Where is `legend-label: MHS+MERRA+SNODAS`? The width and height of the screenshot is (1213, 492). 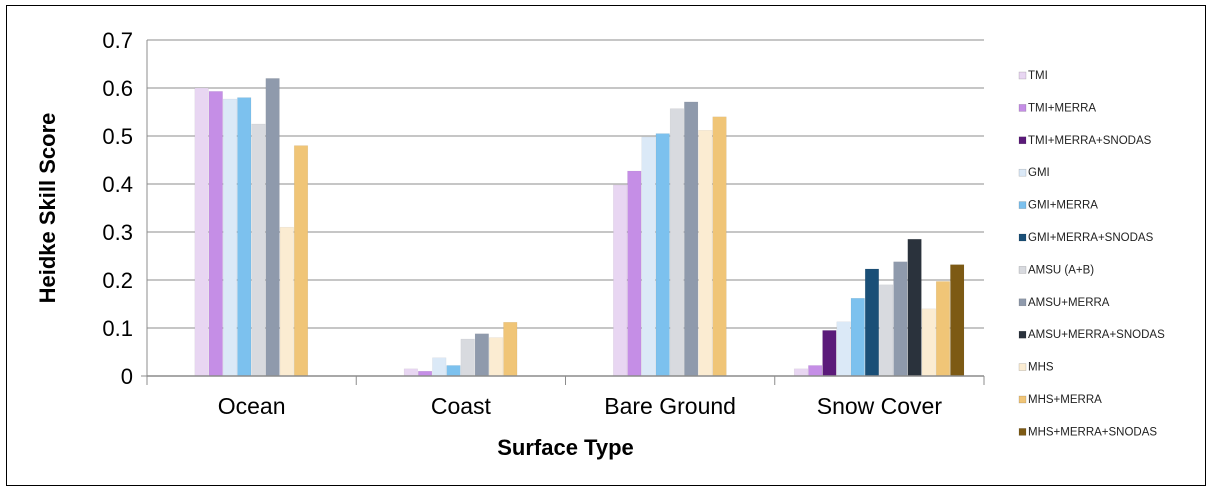
legend-label: MHS+MERRA+SNODAS is located at coordinates (1092, 432).